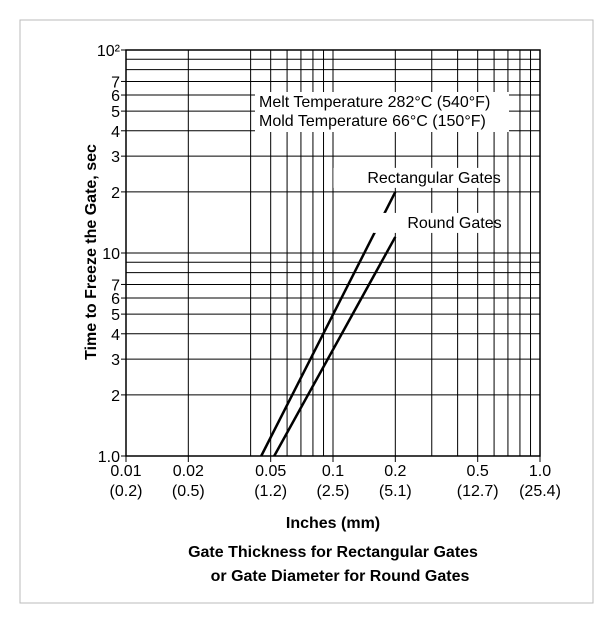  Describe the element at coordinates (333, 523) in the screenshot. I see `x-axis-label: Inches (mm)` at that location.